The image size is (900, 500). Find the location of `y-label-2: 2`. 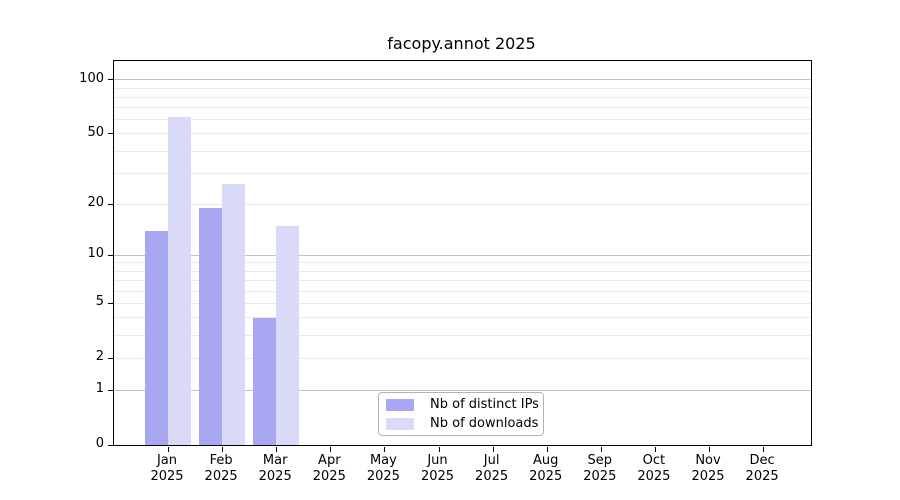

y-label-2: 2 is located at coordinates (99, 357).